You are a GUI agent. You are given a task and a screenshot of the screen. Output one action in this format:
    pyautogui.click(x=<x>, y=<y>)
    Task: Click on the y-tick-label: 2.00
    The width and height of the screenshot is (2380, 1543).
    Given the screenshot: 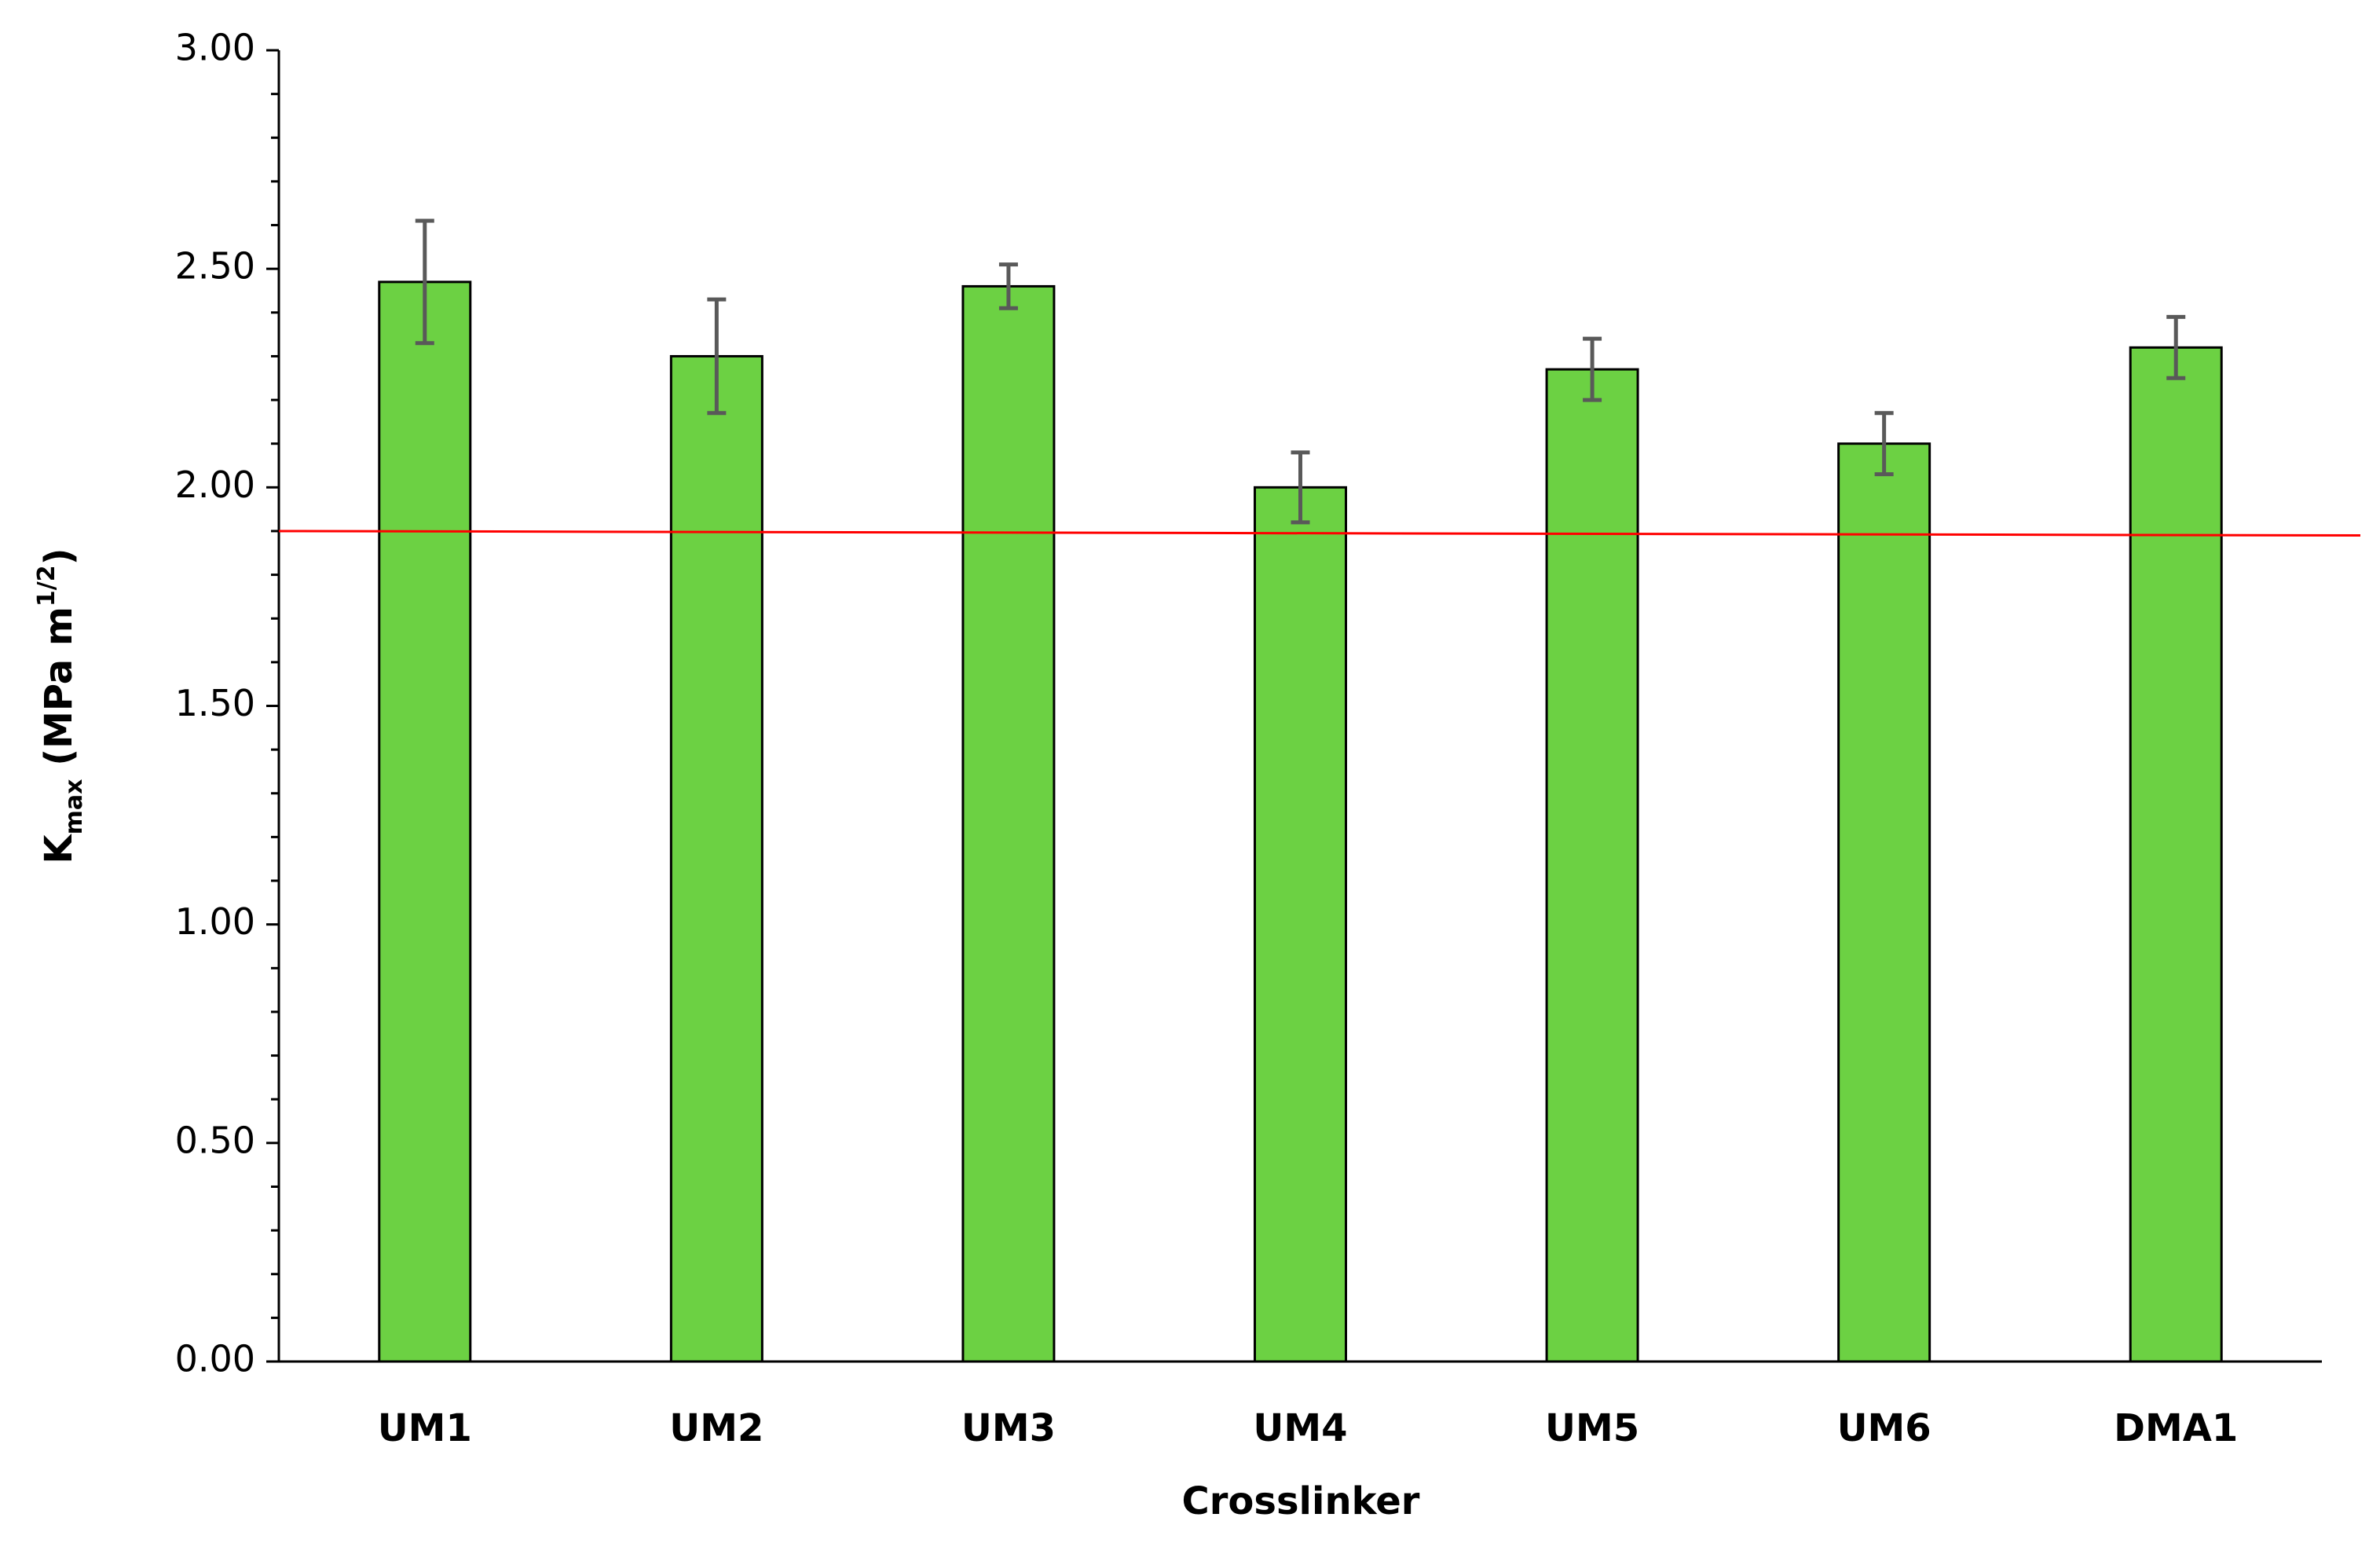 What is the action you would take?
    pyautogui.click(x=215, y=485)
    